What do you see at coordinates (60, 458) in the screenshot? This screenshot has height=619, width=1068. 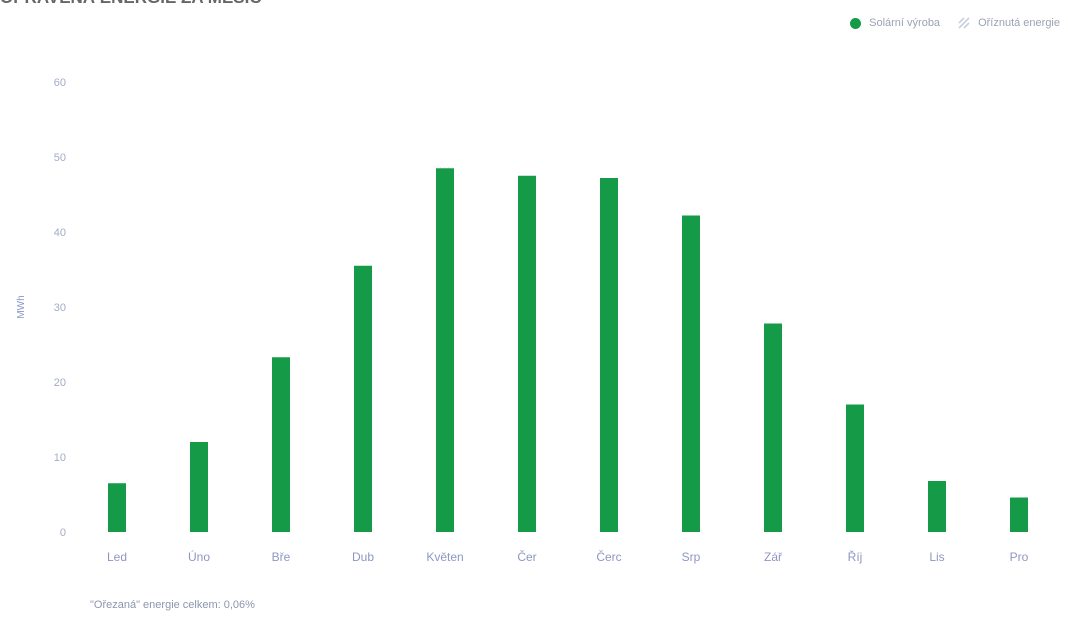 I see `y-tick-label: 10` at bounding box center [60, 458].